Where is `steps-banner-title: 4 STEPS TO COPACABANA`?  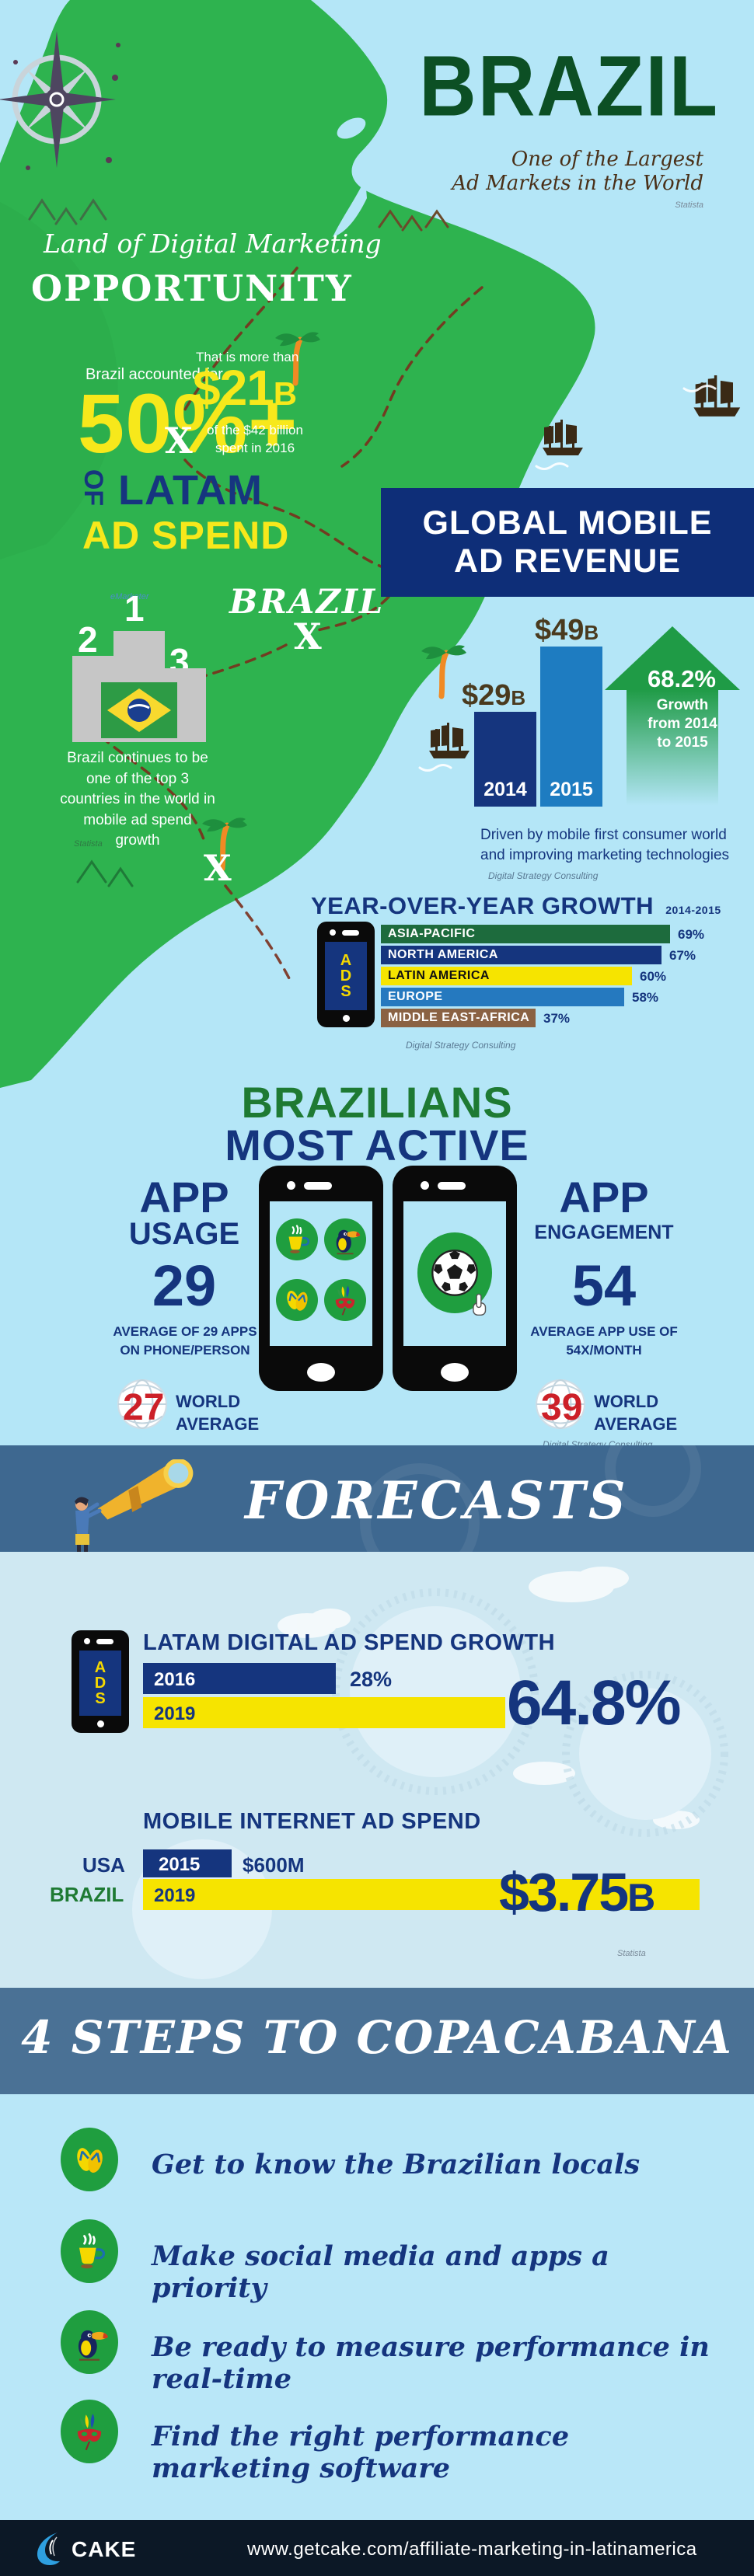 steps-banner-title: 4 STEPS TO COPACABANA is located at coordinates (377, 2037).